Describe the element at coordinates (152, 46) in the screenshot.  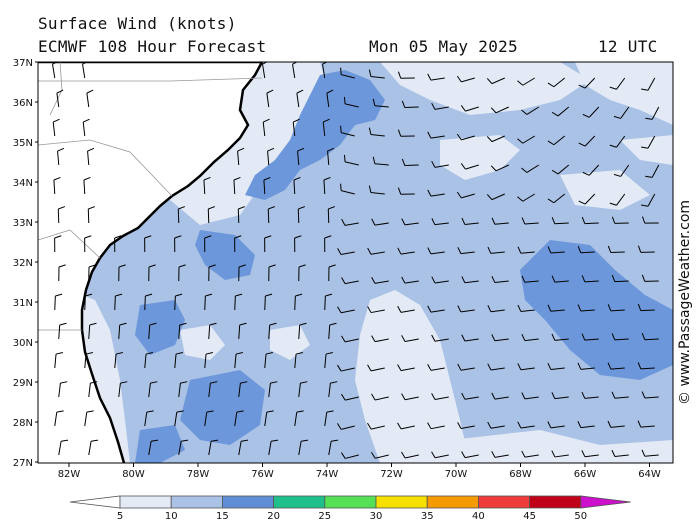
I see `forecast-model: ECMWF 108 Hour Forecast` at that location.